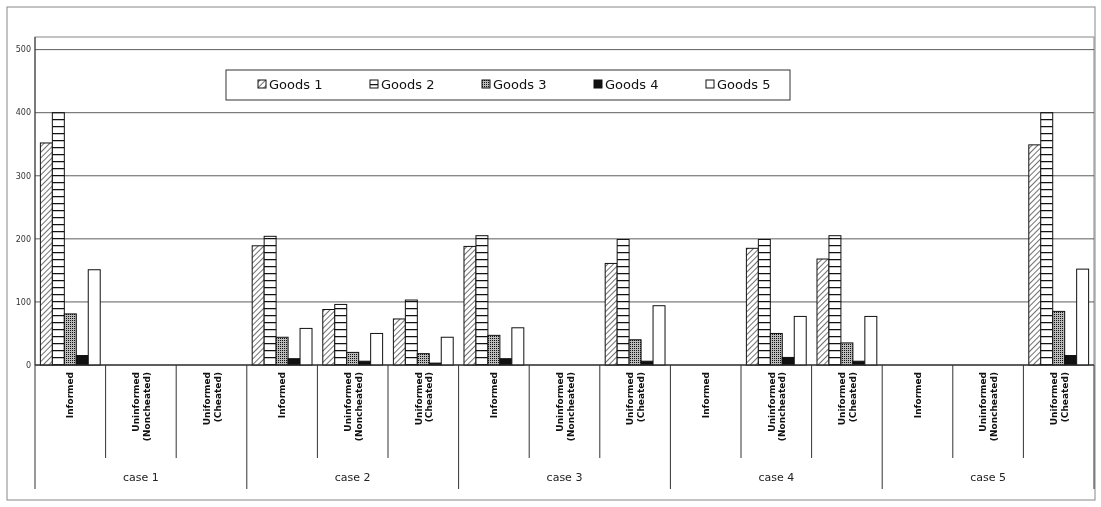  Describe the element at coordinates (141, 477) in the screenshot. I see `text: case 1` at that location.